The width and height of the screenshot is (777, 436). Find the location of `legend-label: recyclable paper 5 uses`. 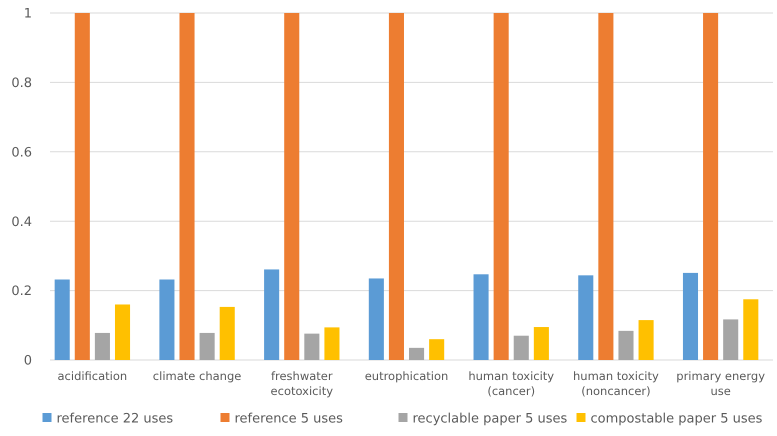

legend-label: recyclable paper 5 uses is located at coordinates (490, 419).